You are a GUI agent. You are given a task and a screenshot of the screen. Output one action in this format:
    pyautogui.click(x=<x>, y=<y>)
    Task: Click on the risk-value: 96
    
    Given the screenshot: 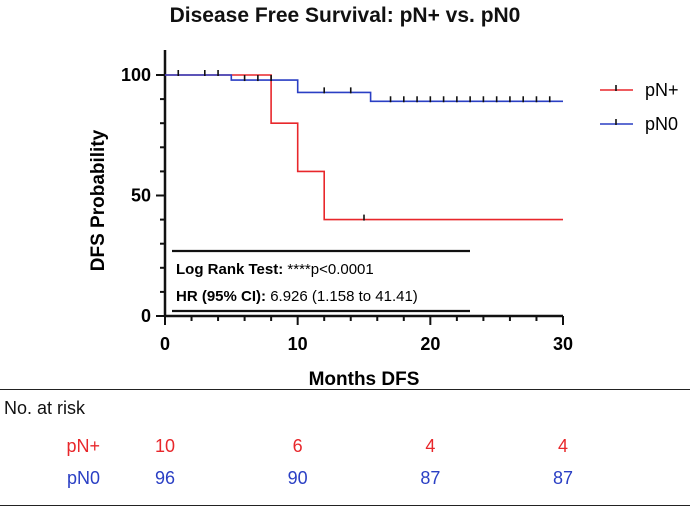 What is the action you would take?
    pyautogui.click(x=165, y=478)
    